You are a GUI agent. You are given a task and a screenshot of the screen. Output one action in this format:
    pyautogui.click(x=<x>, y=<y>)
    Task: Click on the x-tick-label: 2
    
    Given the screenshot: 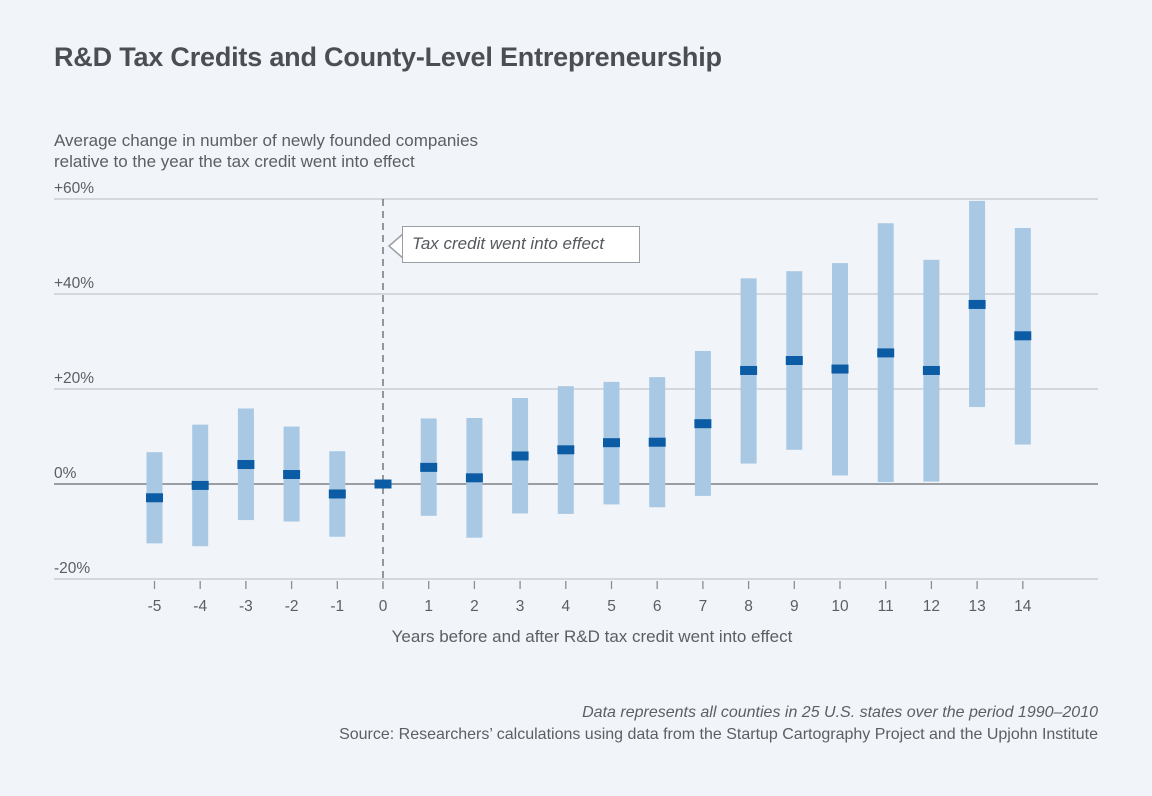 What is the action you would take?
    pyautogui.click(x=474, y=606)
    